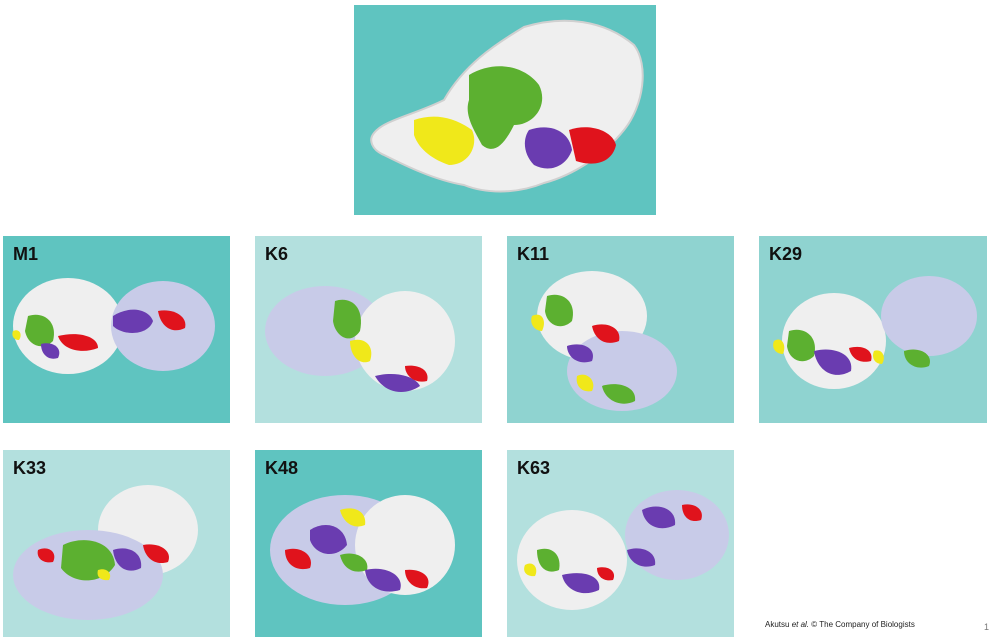 Image resolution: width=994 pixels, height=640 pixels. I want to click on k48-surface-image, so click(362, 550).